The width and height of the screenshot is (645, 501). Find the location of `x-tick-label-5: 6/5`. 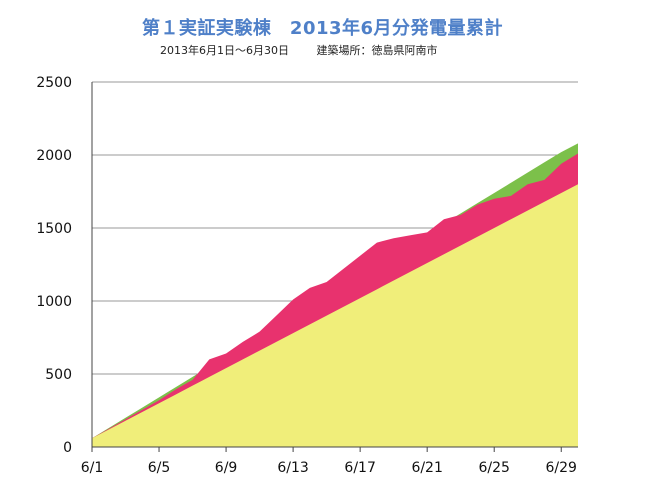

x-tick-label-5: 6/5 is located at coordinates (159, 468).